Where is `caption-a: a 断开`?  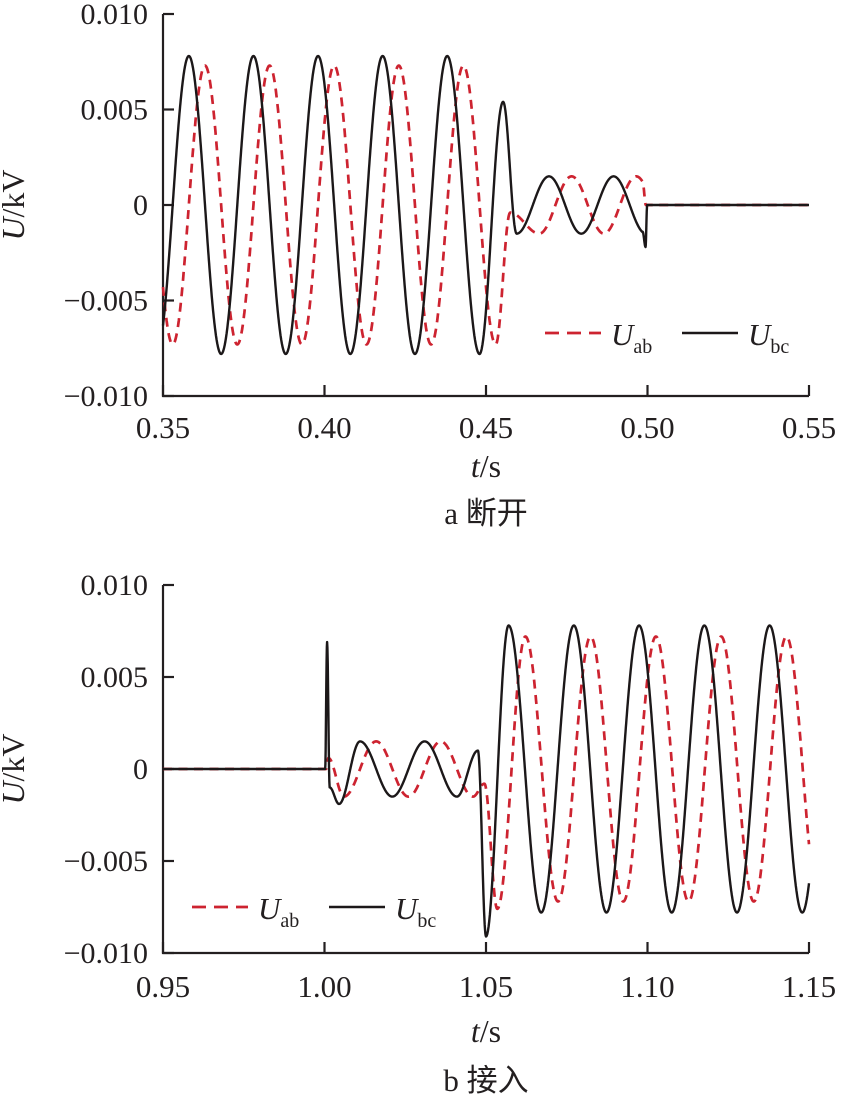 caption-a: a 断开 is located at coordinates (486, 513).